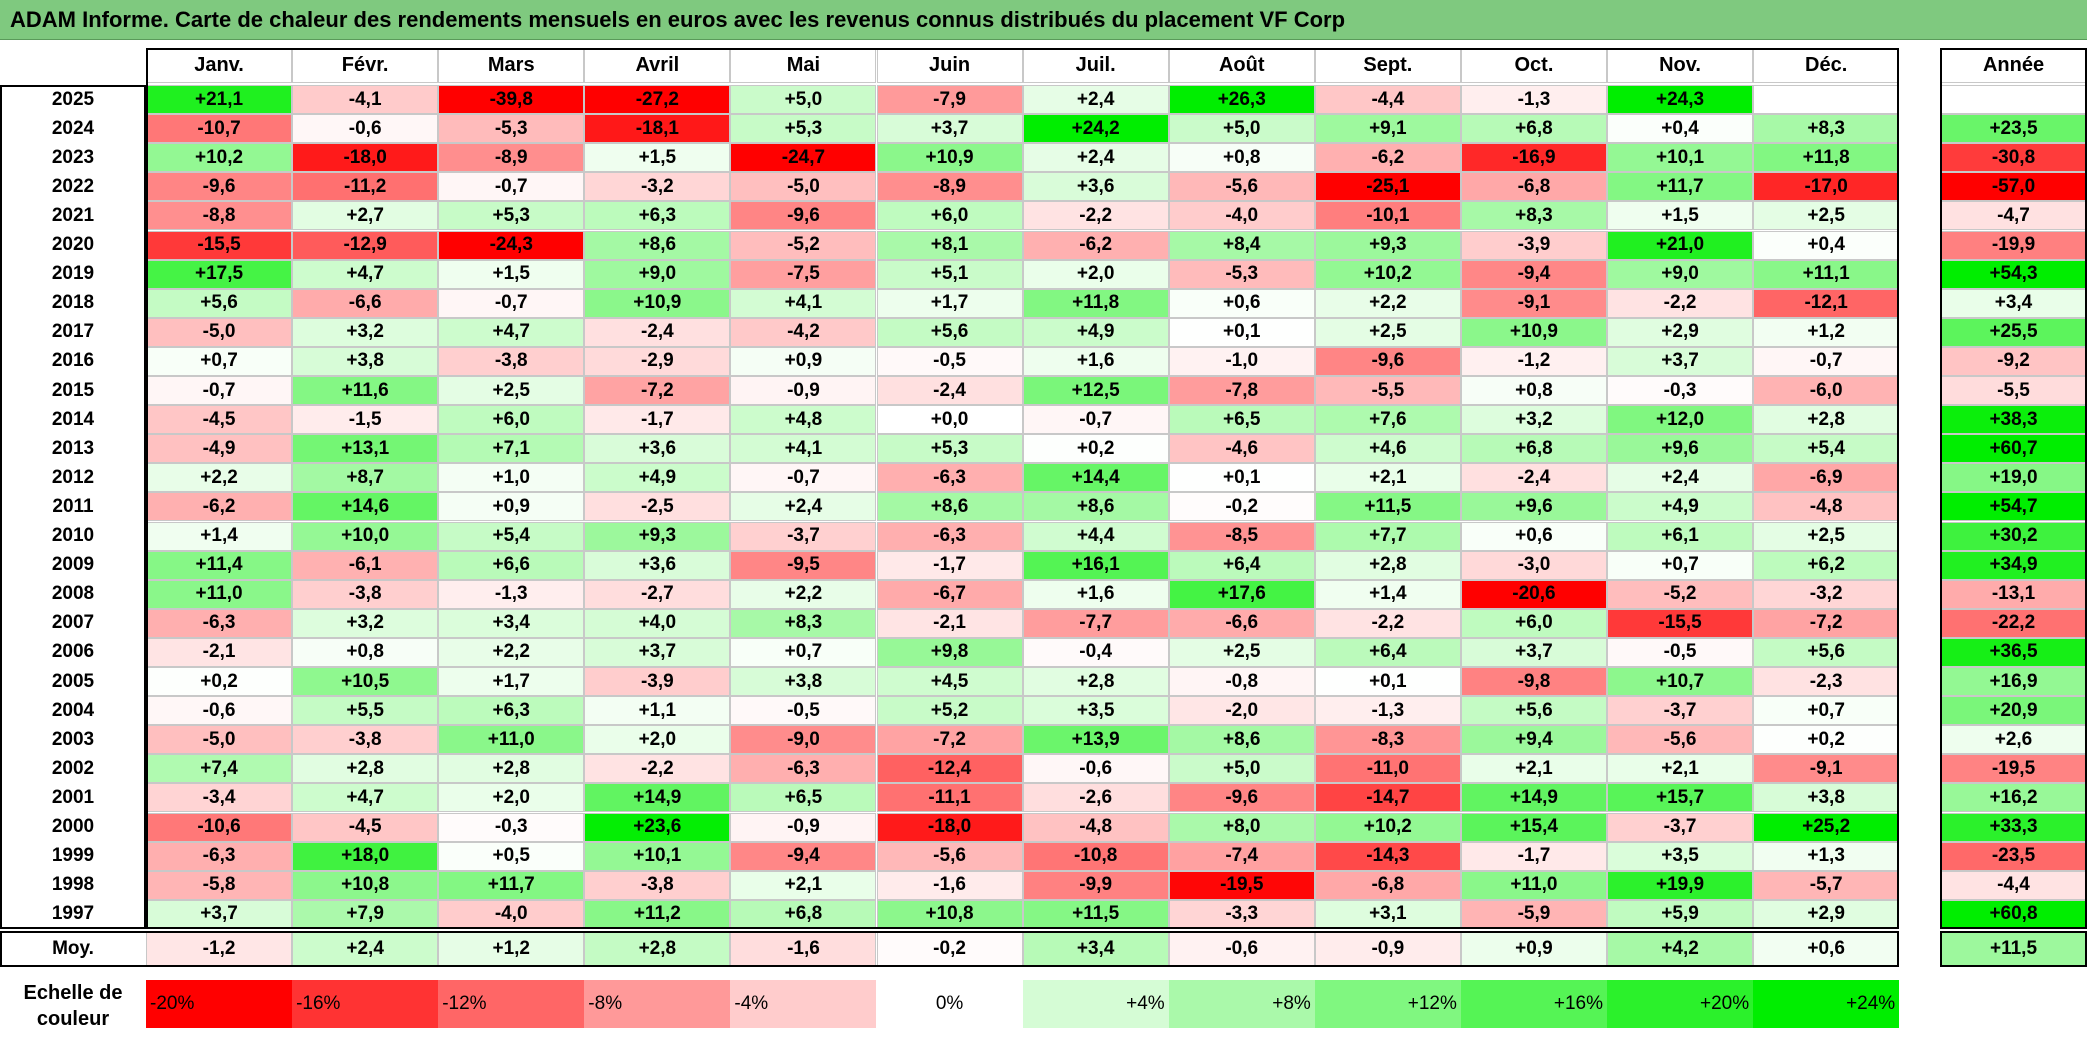  Describe the element at coordinates (365, 361) in the screenshot. I see `heatmap-cell: +3,8` at that location.